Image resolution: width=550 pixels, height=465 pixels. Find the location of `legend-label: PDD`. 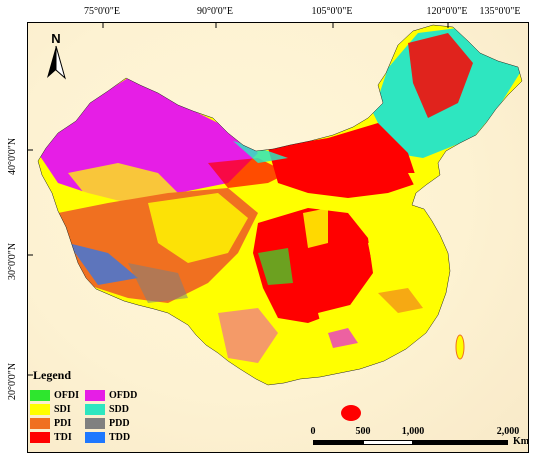

legend-label: PDD is located at coordinates (119, 423).